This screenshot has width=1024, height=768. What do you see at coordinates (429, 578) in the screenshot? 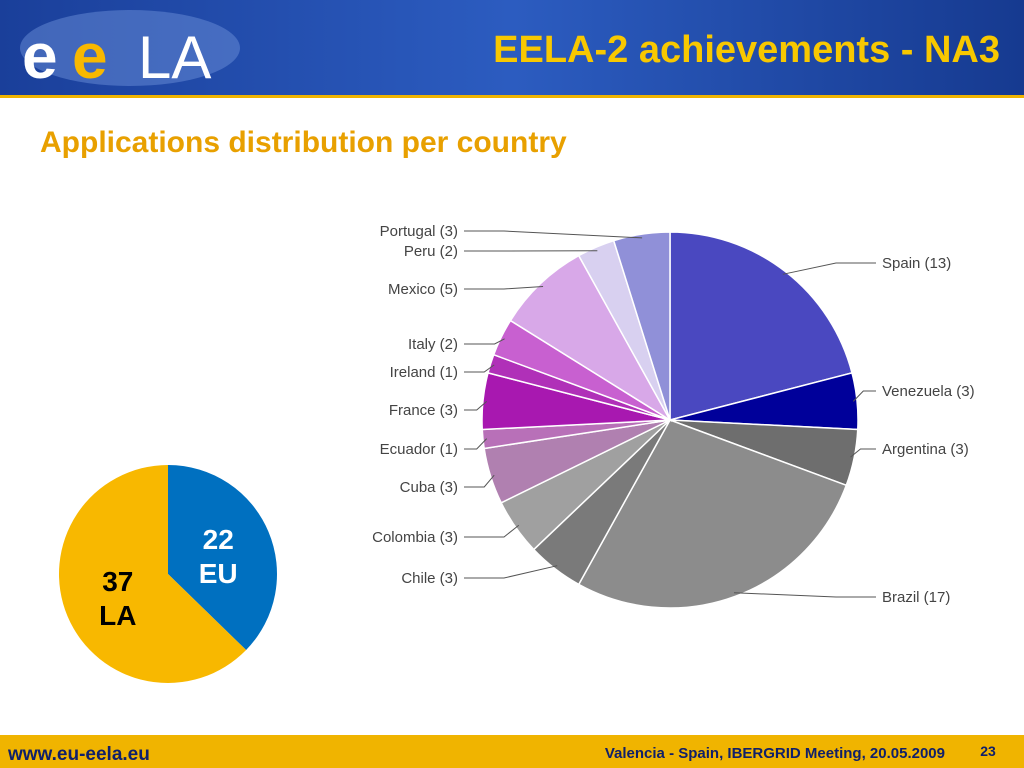
I see `slice-label: Chile (3)` at bounding box center [429, 578].